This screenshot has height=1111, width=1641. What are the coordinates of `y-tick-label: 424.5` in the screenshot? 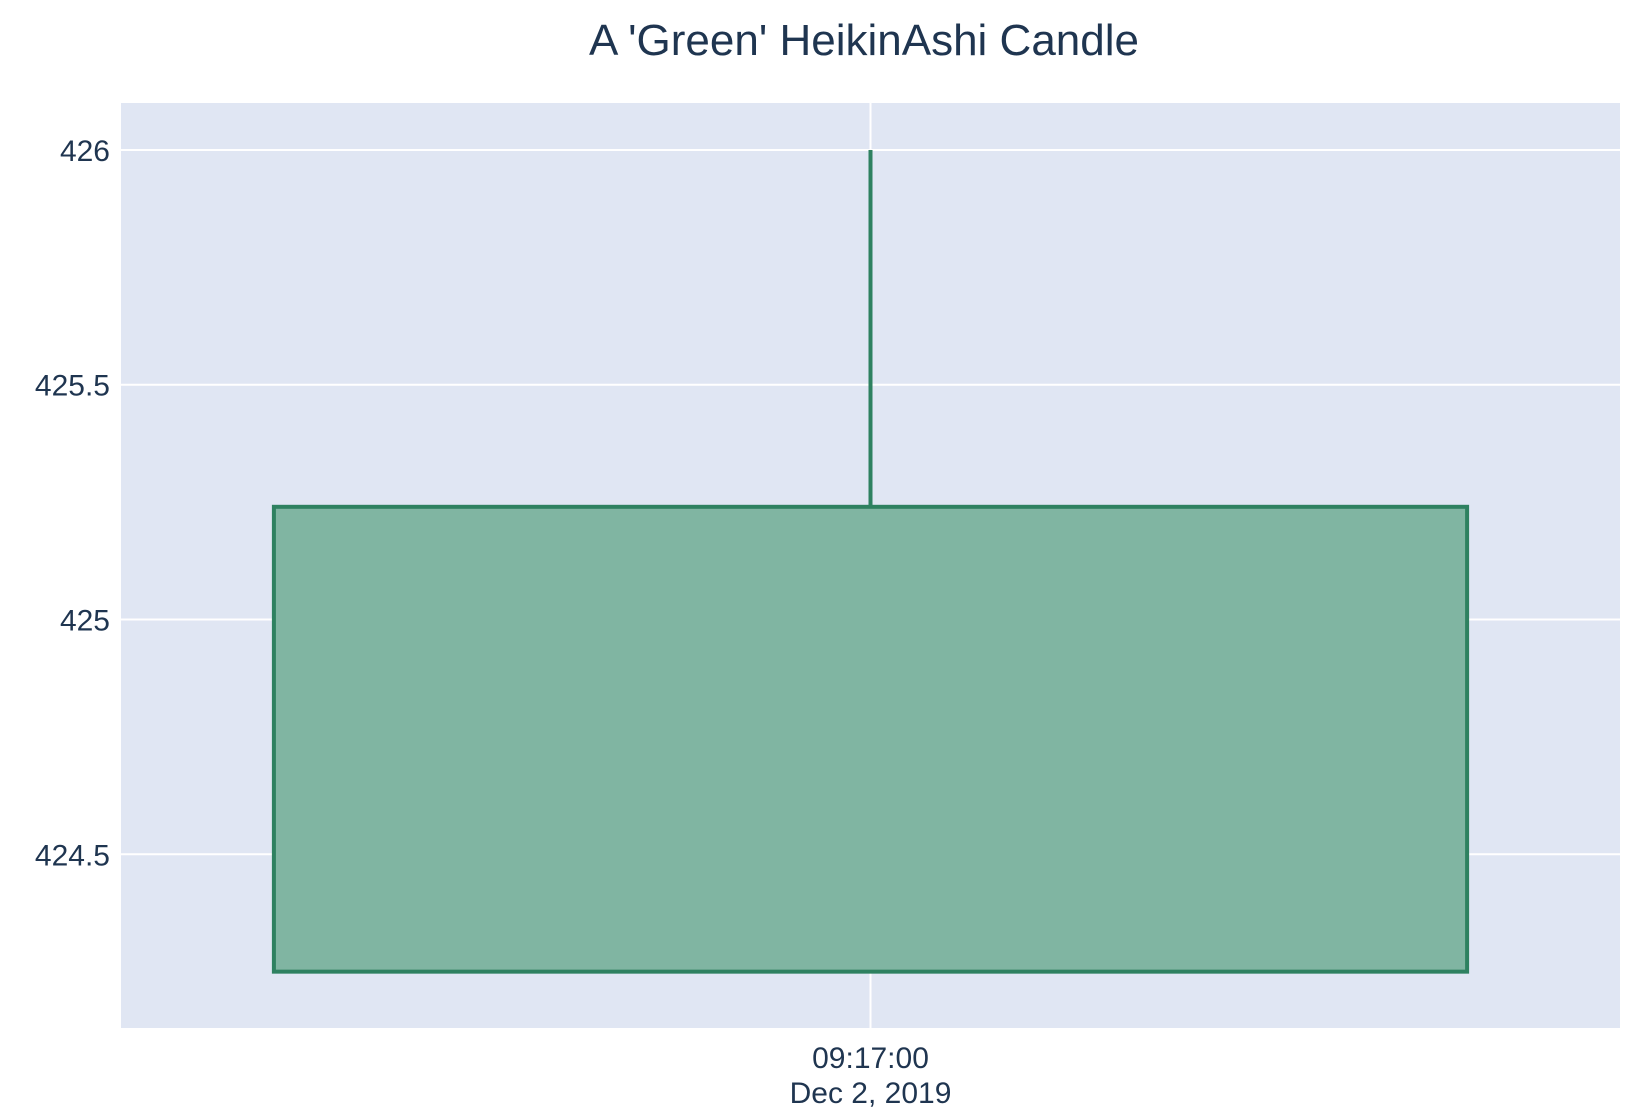 It's located at (72, 855).